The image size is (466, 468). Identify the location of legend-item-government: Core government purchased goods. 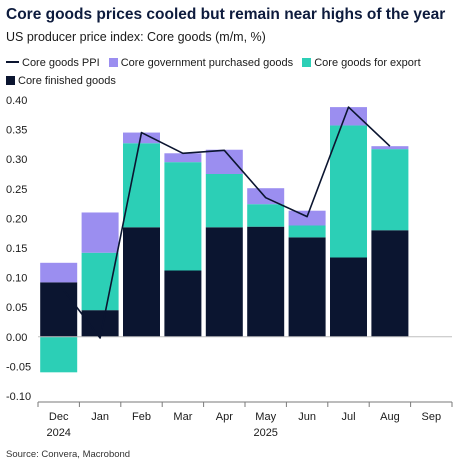
(201, 63).